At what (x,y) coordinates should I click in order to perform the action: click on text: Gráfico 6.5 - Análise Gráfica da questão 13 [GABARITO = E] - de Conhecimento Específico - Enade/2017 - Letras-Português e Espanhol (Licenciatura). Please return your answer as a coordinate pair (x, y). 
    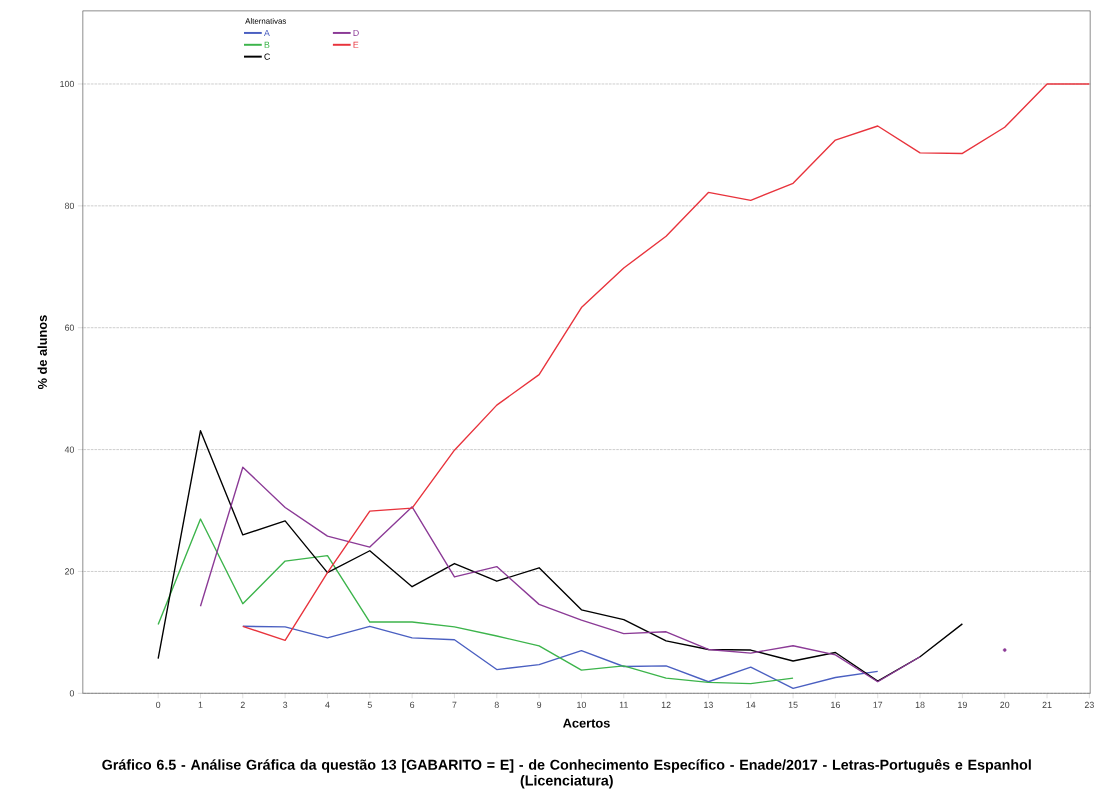
    Looking at the image, I should click on (566, 774).